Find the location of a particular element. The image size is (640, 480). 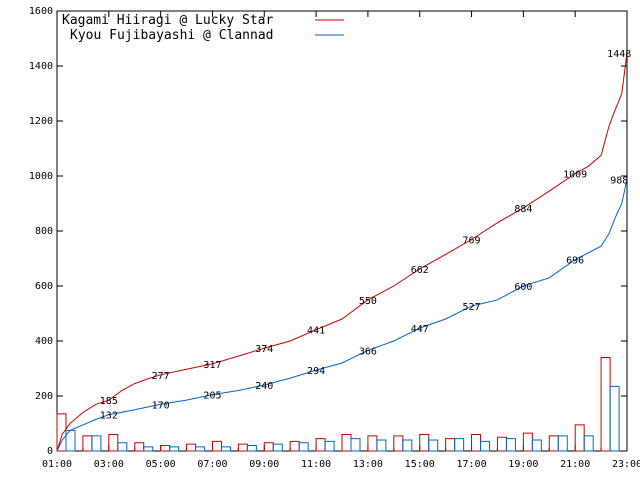

y-tick-label: 1400 is located at coordinates (41, 66).